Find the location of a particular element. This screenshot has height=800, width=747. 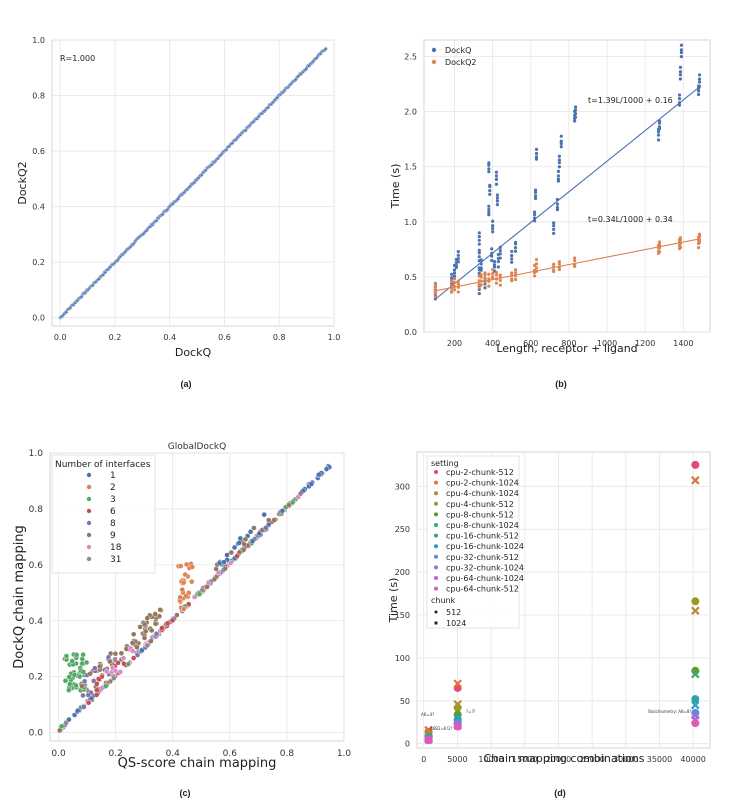

legend-label-interfaces-9: 9 is located at coordinates (113, 536).